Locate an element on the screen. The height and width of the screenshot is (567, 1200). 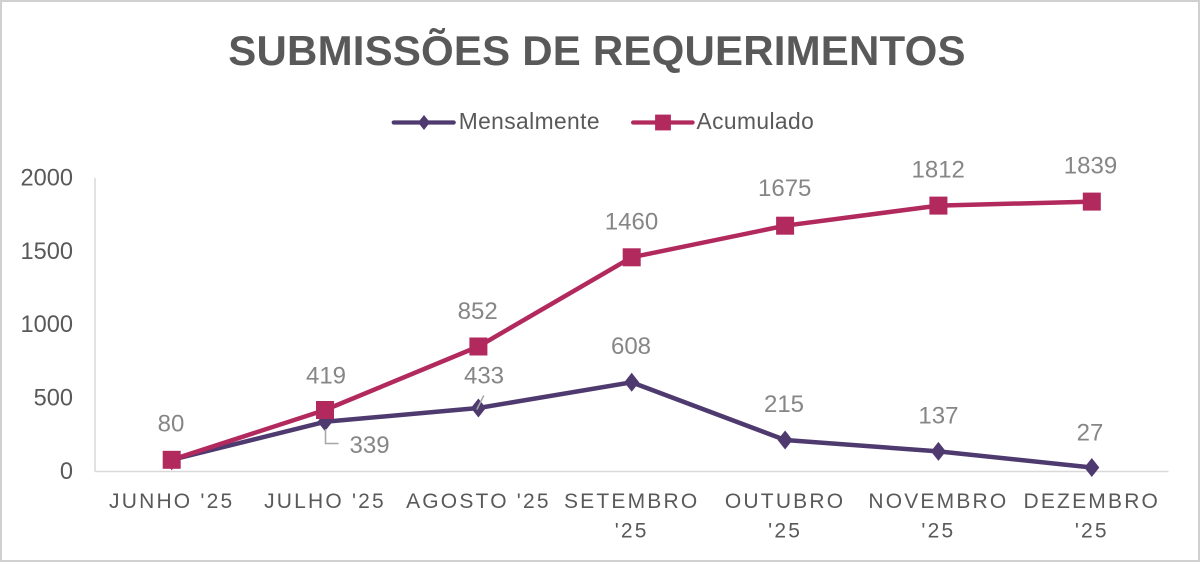
svg-text: 1812 is located at coordinates (938, 170).